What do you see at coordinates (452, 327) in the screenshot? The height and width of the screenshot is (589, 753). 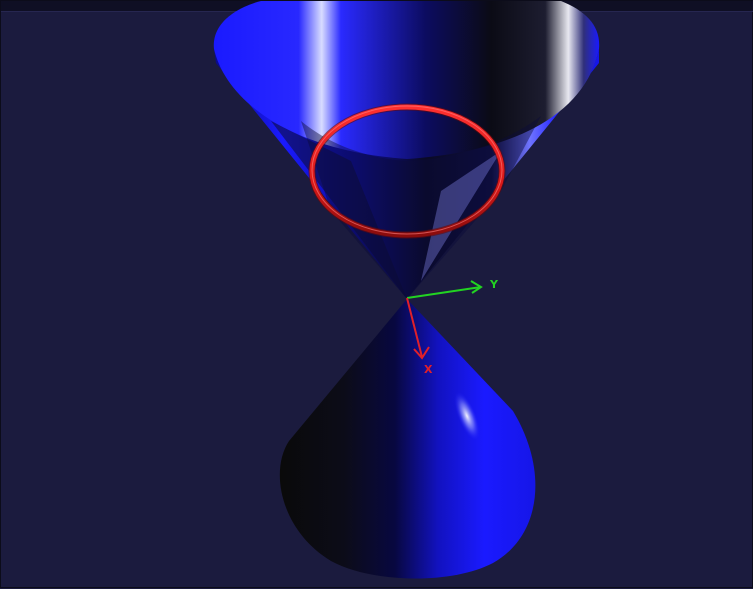 I see `axes-gizmo: Y X` at bounding box center [452, 327].